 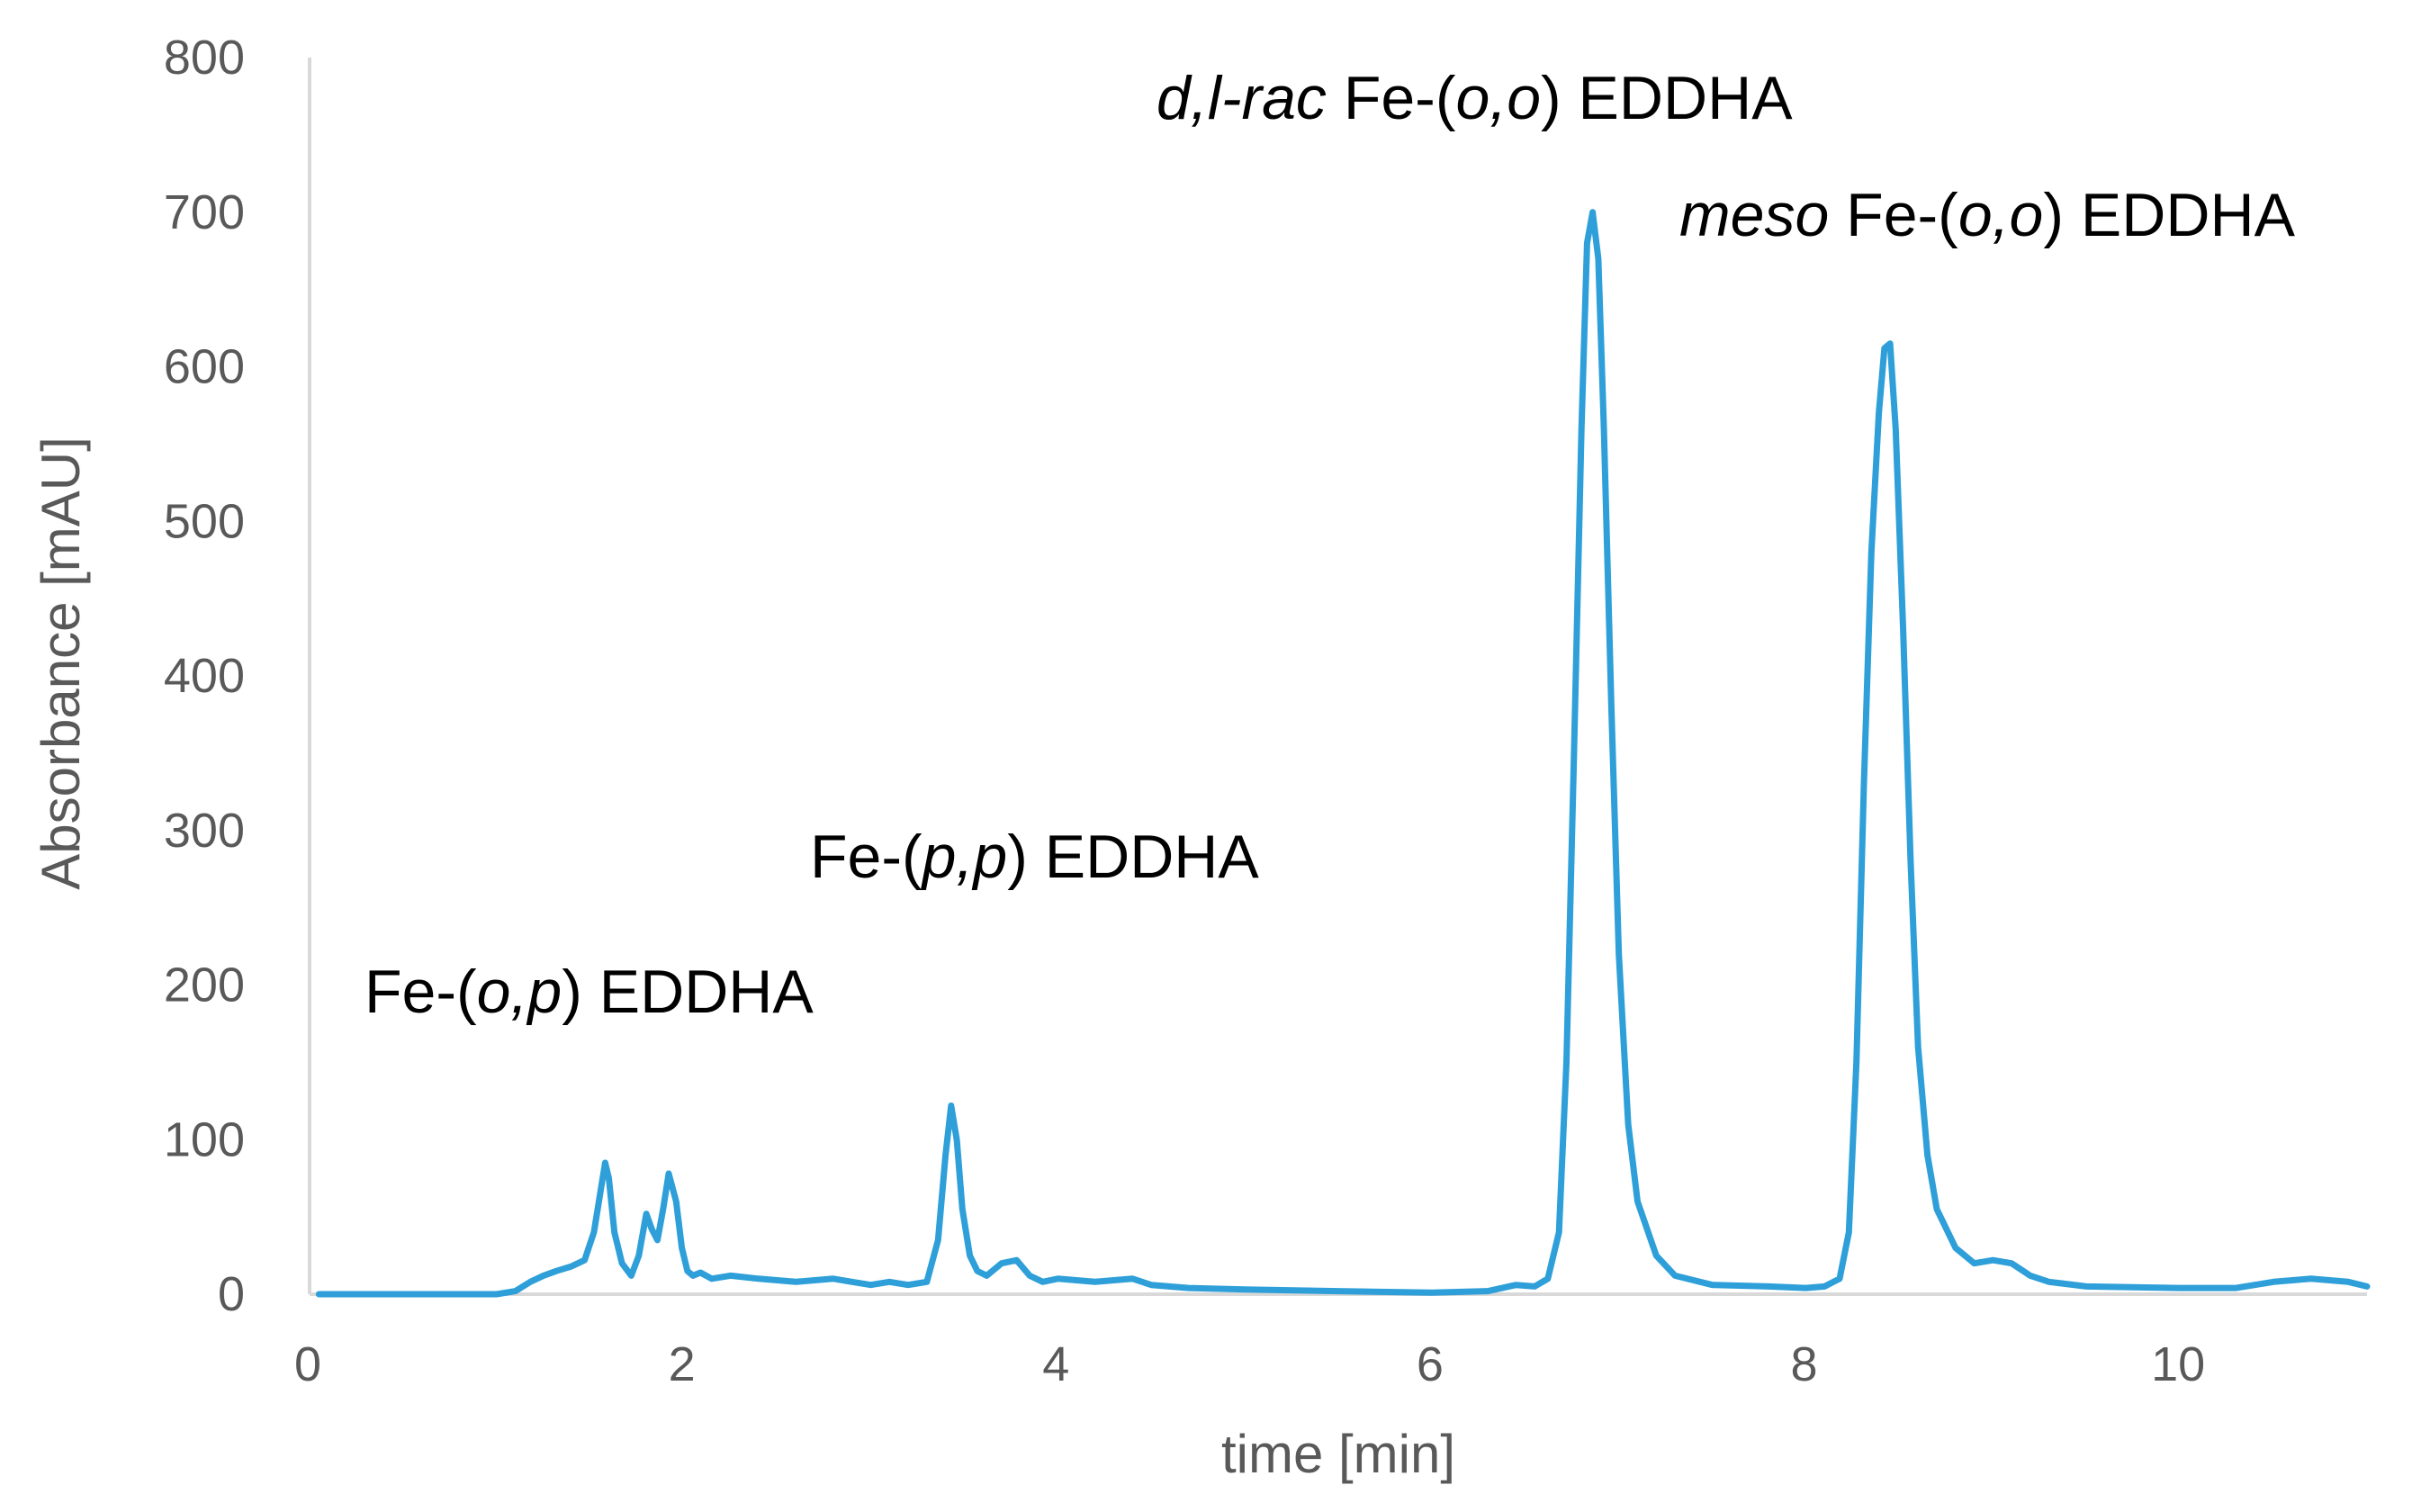 What do you see at coordinates (2178, 1364) in the screenshot?
I see `x-tick-label: 10` at bounding box center [2178, 1364].